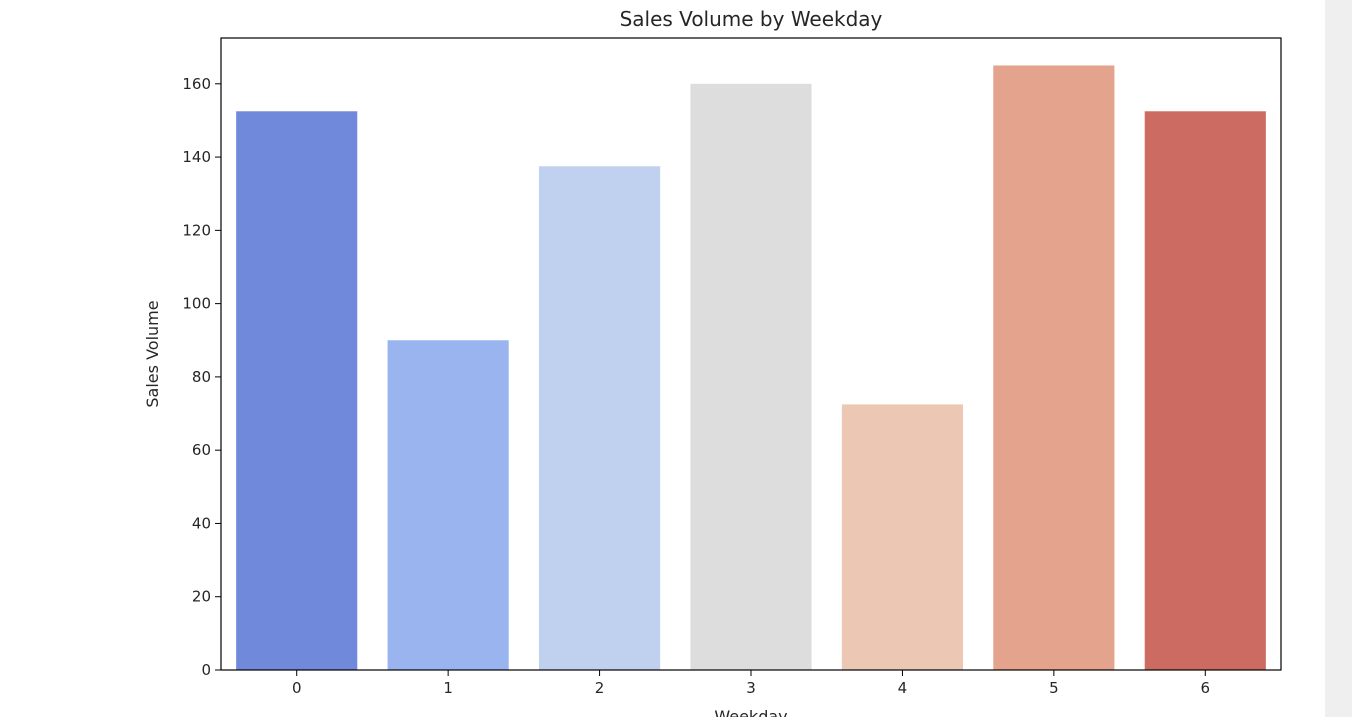  I want to click on y-tick-label: 40, so click(201, 523).